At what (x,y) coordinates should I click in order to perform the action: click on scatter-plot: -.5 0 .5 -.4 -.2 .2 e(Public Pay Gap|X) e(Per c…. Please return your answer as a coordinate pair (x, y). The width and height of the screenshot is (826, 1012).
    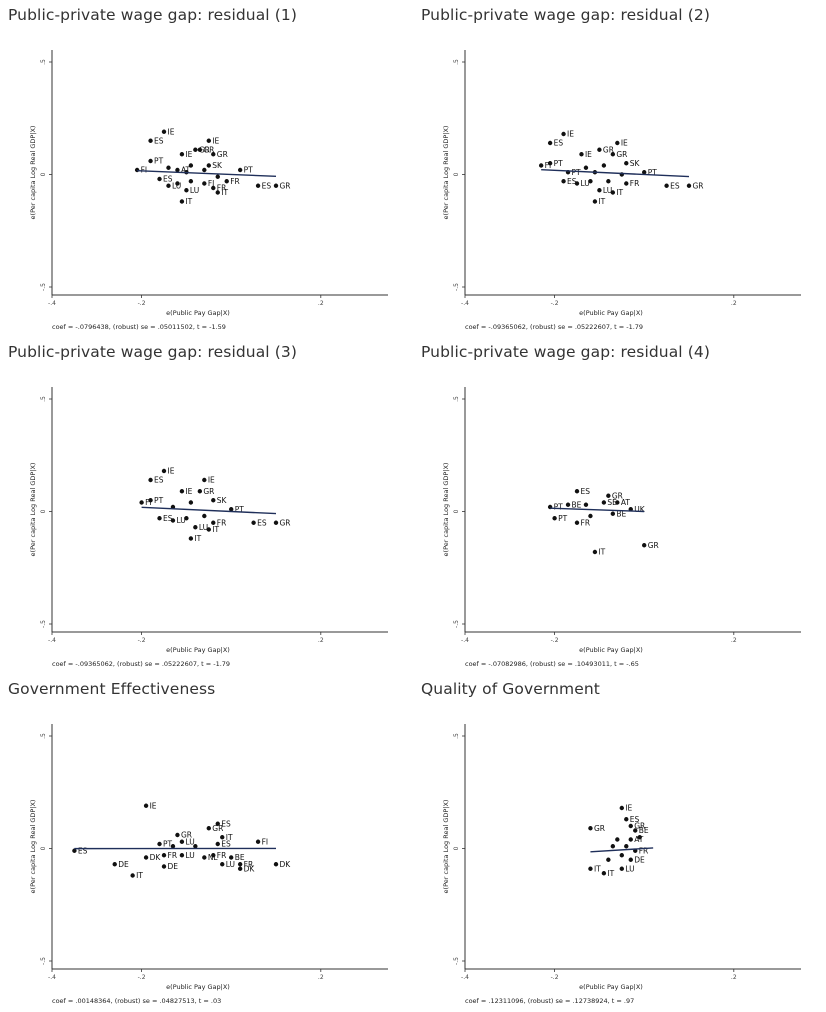
    Looking at the image, I should click on (208, 527).